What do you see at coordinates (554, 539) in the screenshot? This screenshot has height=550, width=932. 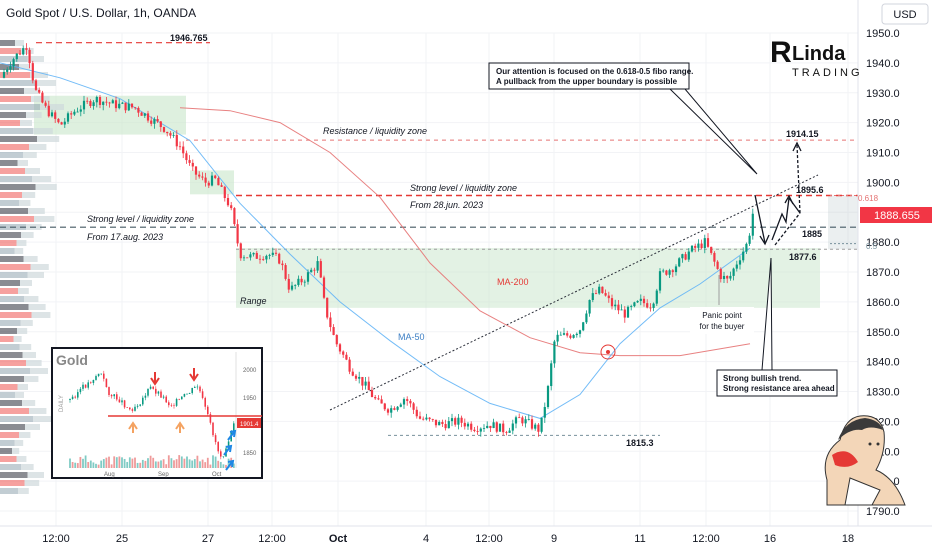 I see `x-tick-7: 9` at bounding box center [554, 539].